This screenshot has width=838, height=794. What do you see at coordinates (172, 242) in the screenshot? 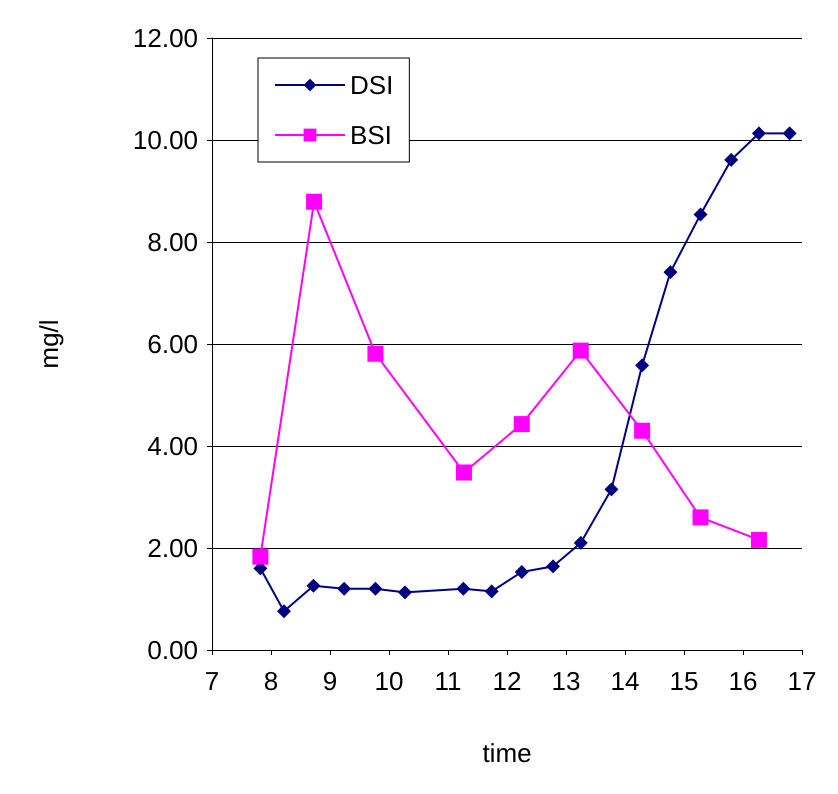
I see `y-tick-label: 8.00` at bounding box center [172, 242].